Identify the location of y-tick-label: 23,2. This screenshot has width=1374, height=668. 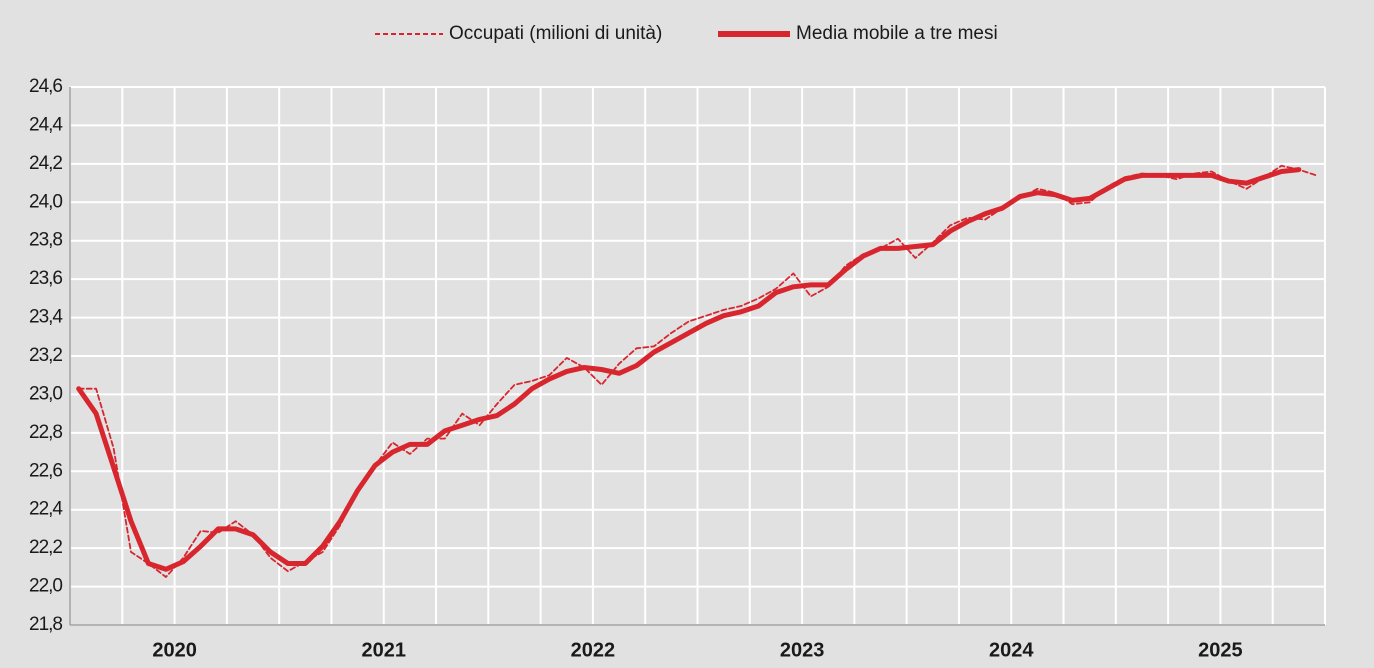
(45, 355).